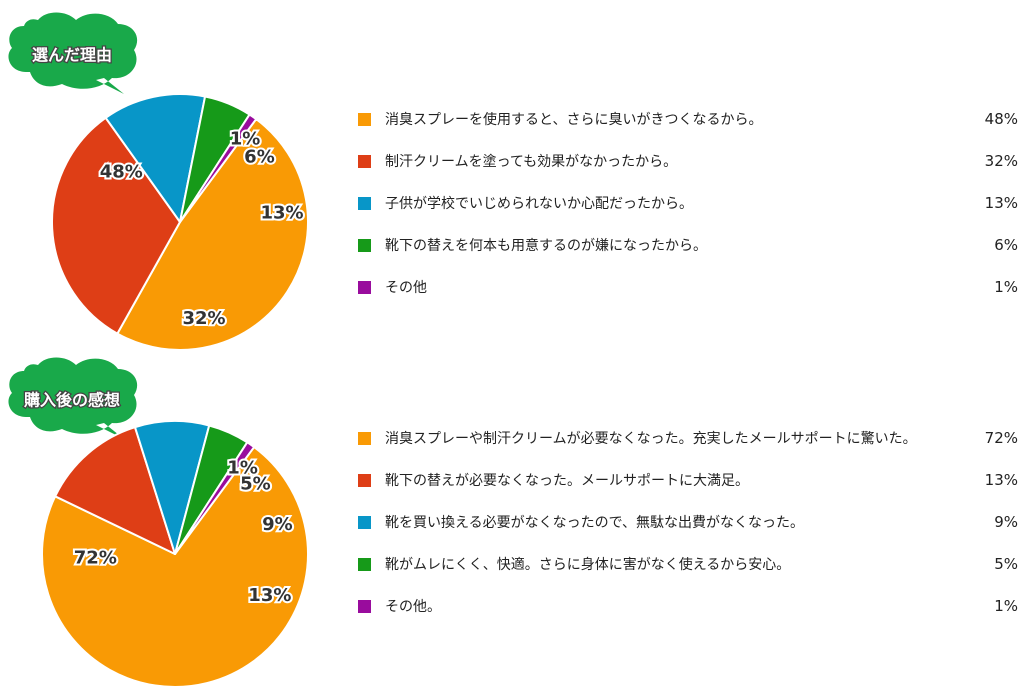 This screenshot has height=692, width=1025. Describe the element at coordinates (651, 439) in the screenshot. I see `legend-label: 消臭スプレーや制汗クリームが必要なくなった。充実したメールサポートに驚いた。` at that location.